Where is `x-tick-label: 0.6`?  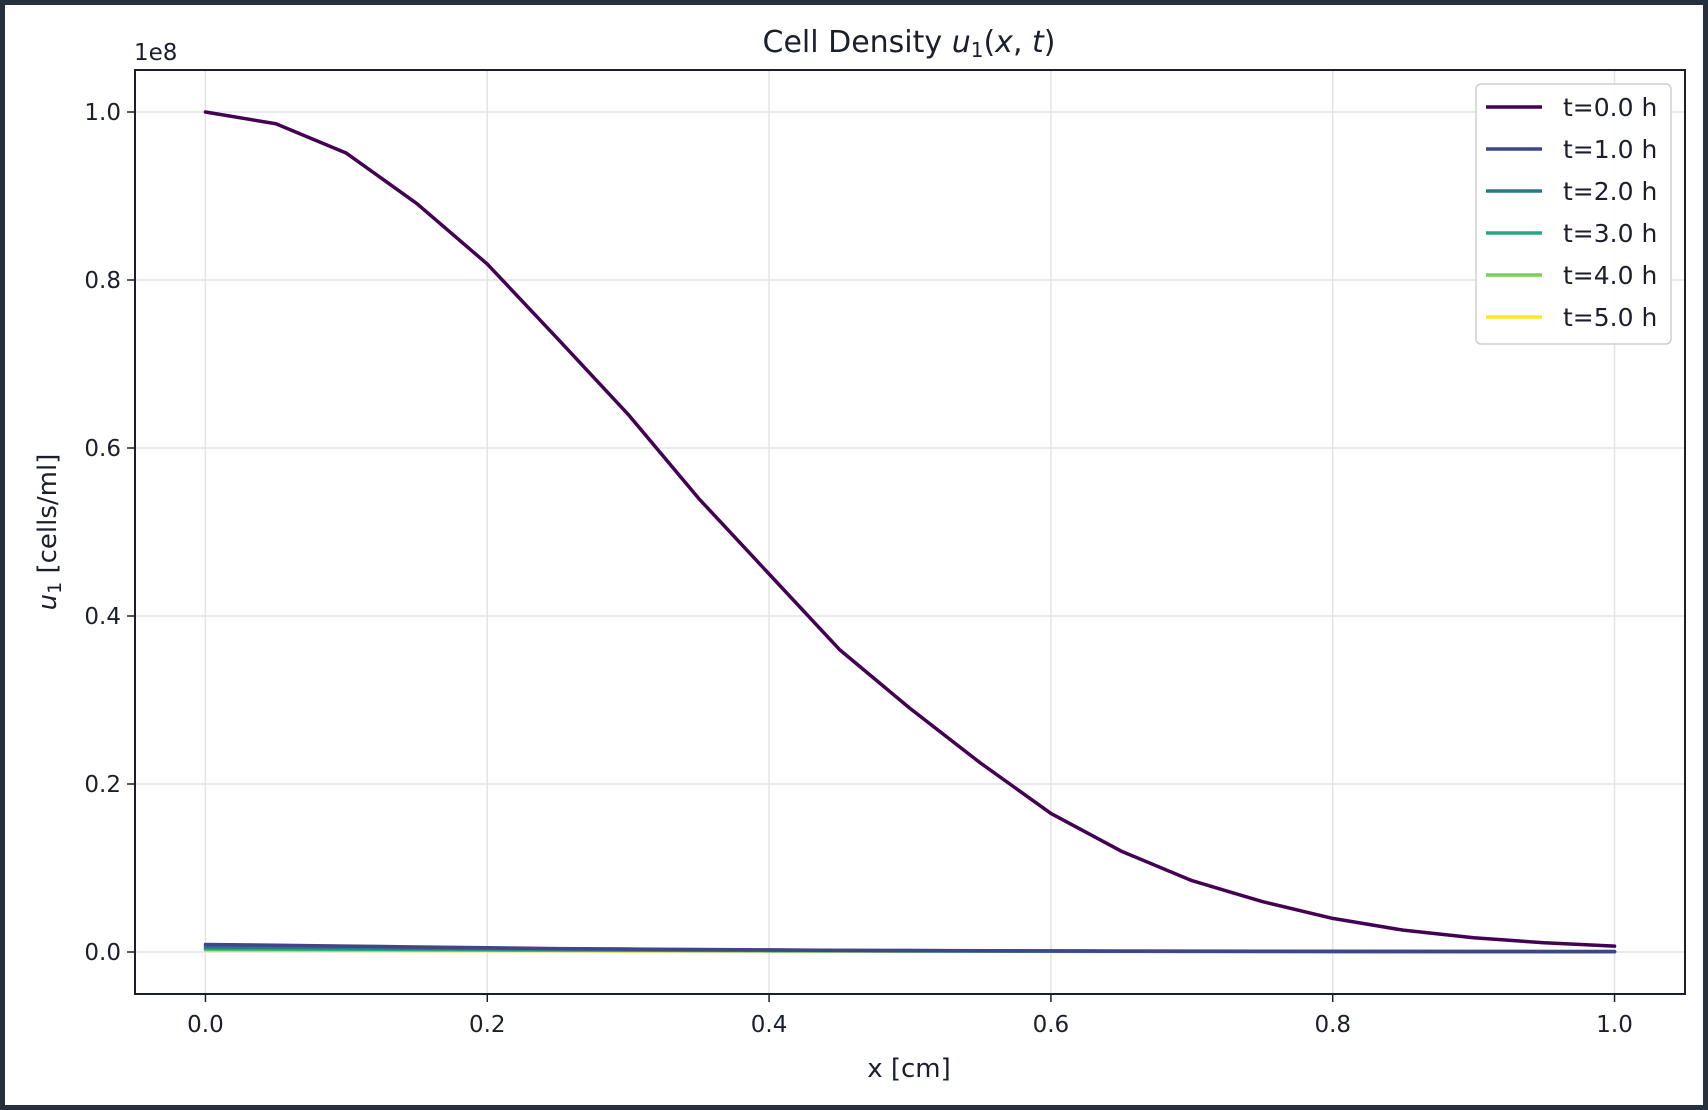 x-tick-label: 0.6 is located at coordinates (1051, 1025).